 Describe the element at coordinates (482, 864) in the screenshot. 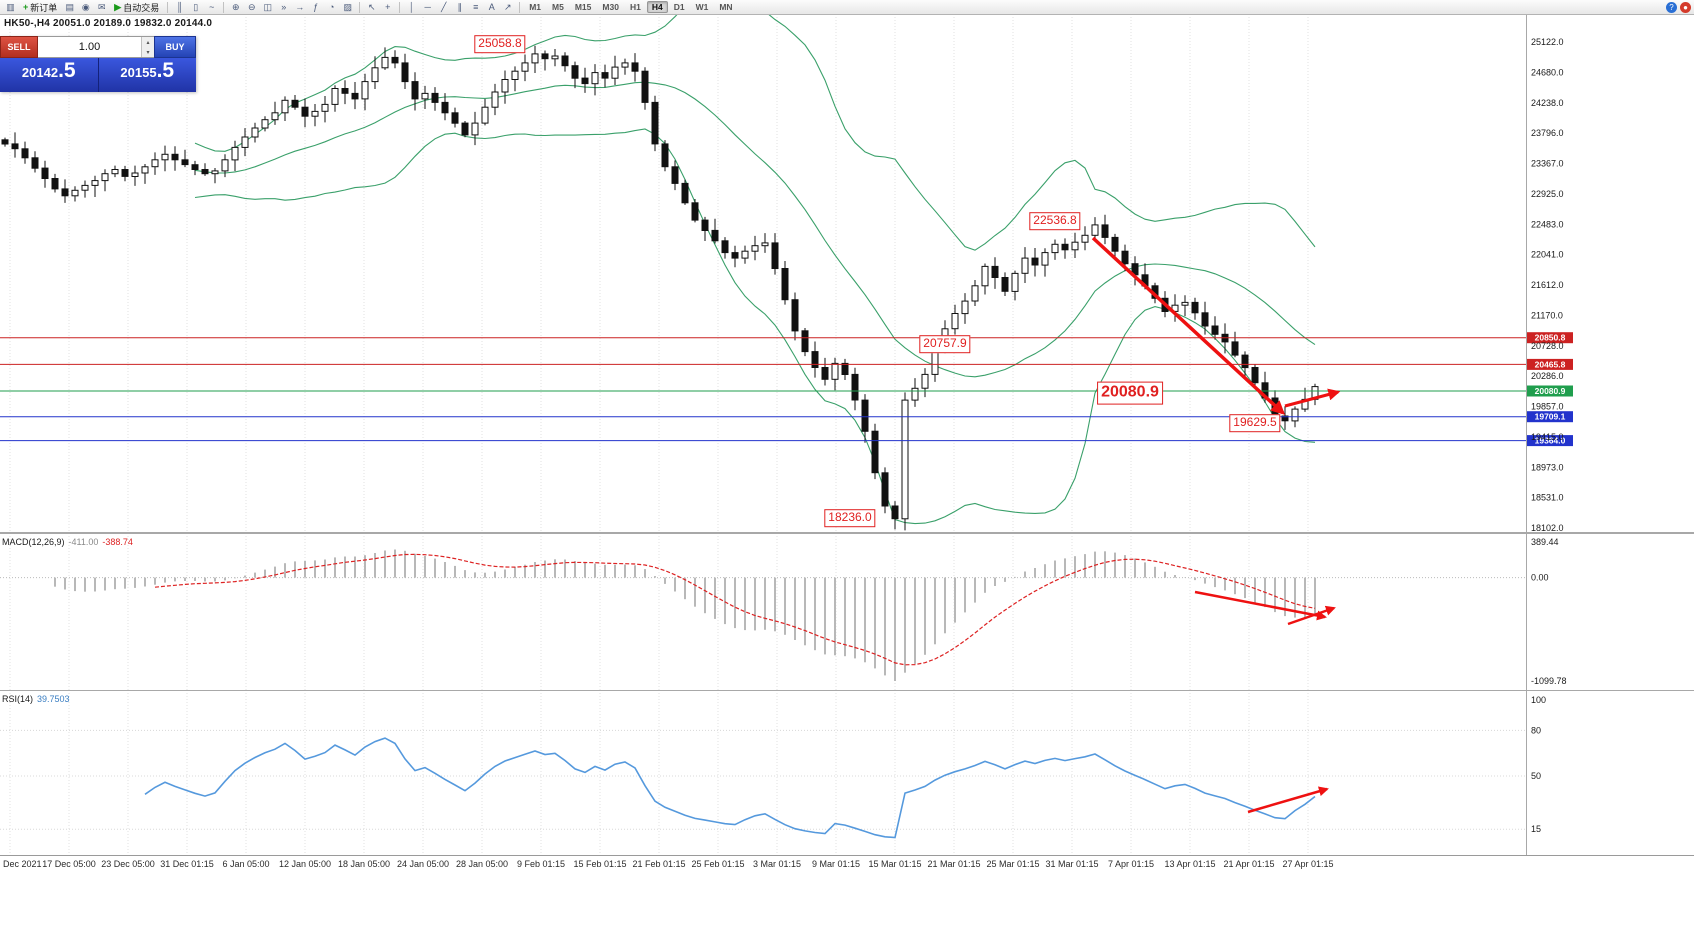

I see `time-axis-label: 28 Jan 05:00` at that location.